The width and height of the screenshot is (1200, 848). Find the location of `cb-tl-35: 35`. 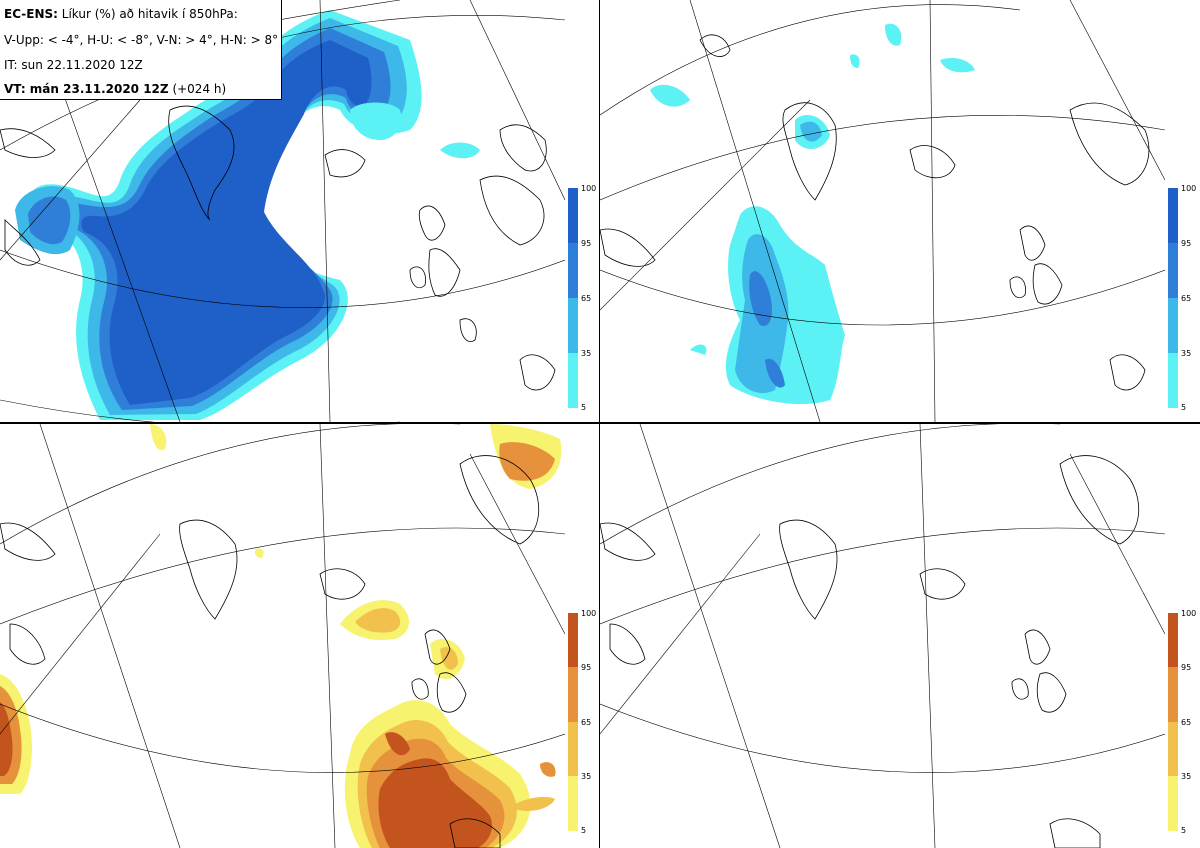

cb-tl-35: 35 is located at coordinates (586, 353).